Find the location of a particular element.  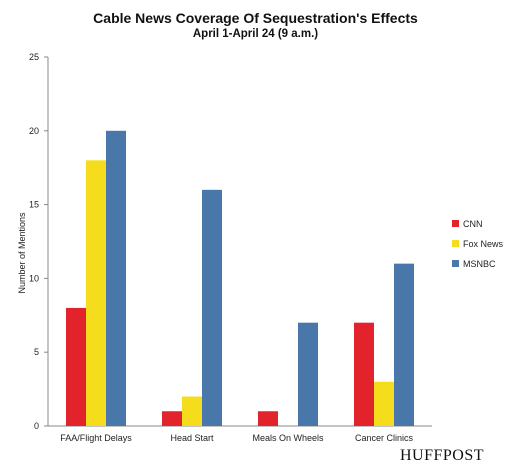

legend-label-cnn: CNN is located at coordinates (473, 223).